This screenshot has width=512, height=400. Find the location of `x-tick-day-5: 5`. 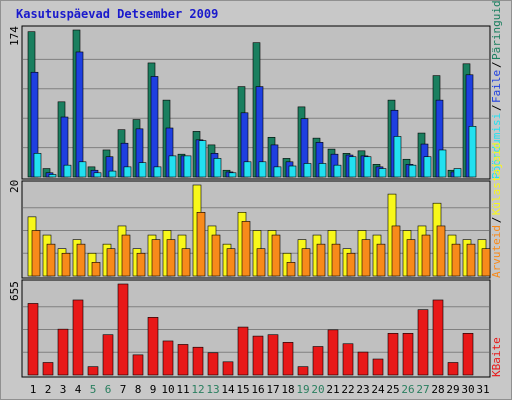

x-tick-day-5: 5 is located at coordinates (93, 389).